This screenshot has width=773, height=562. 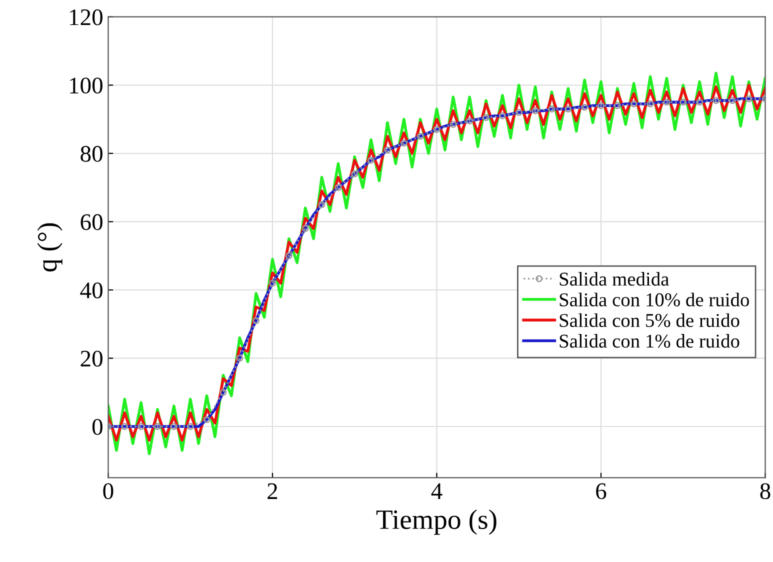 I want to click on x-tick-label: 6, so click(x=601, y=491).